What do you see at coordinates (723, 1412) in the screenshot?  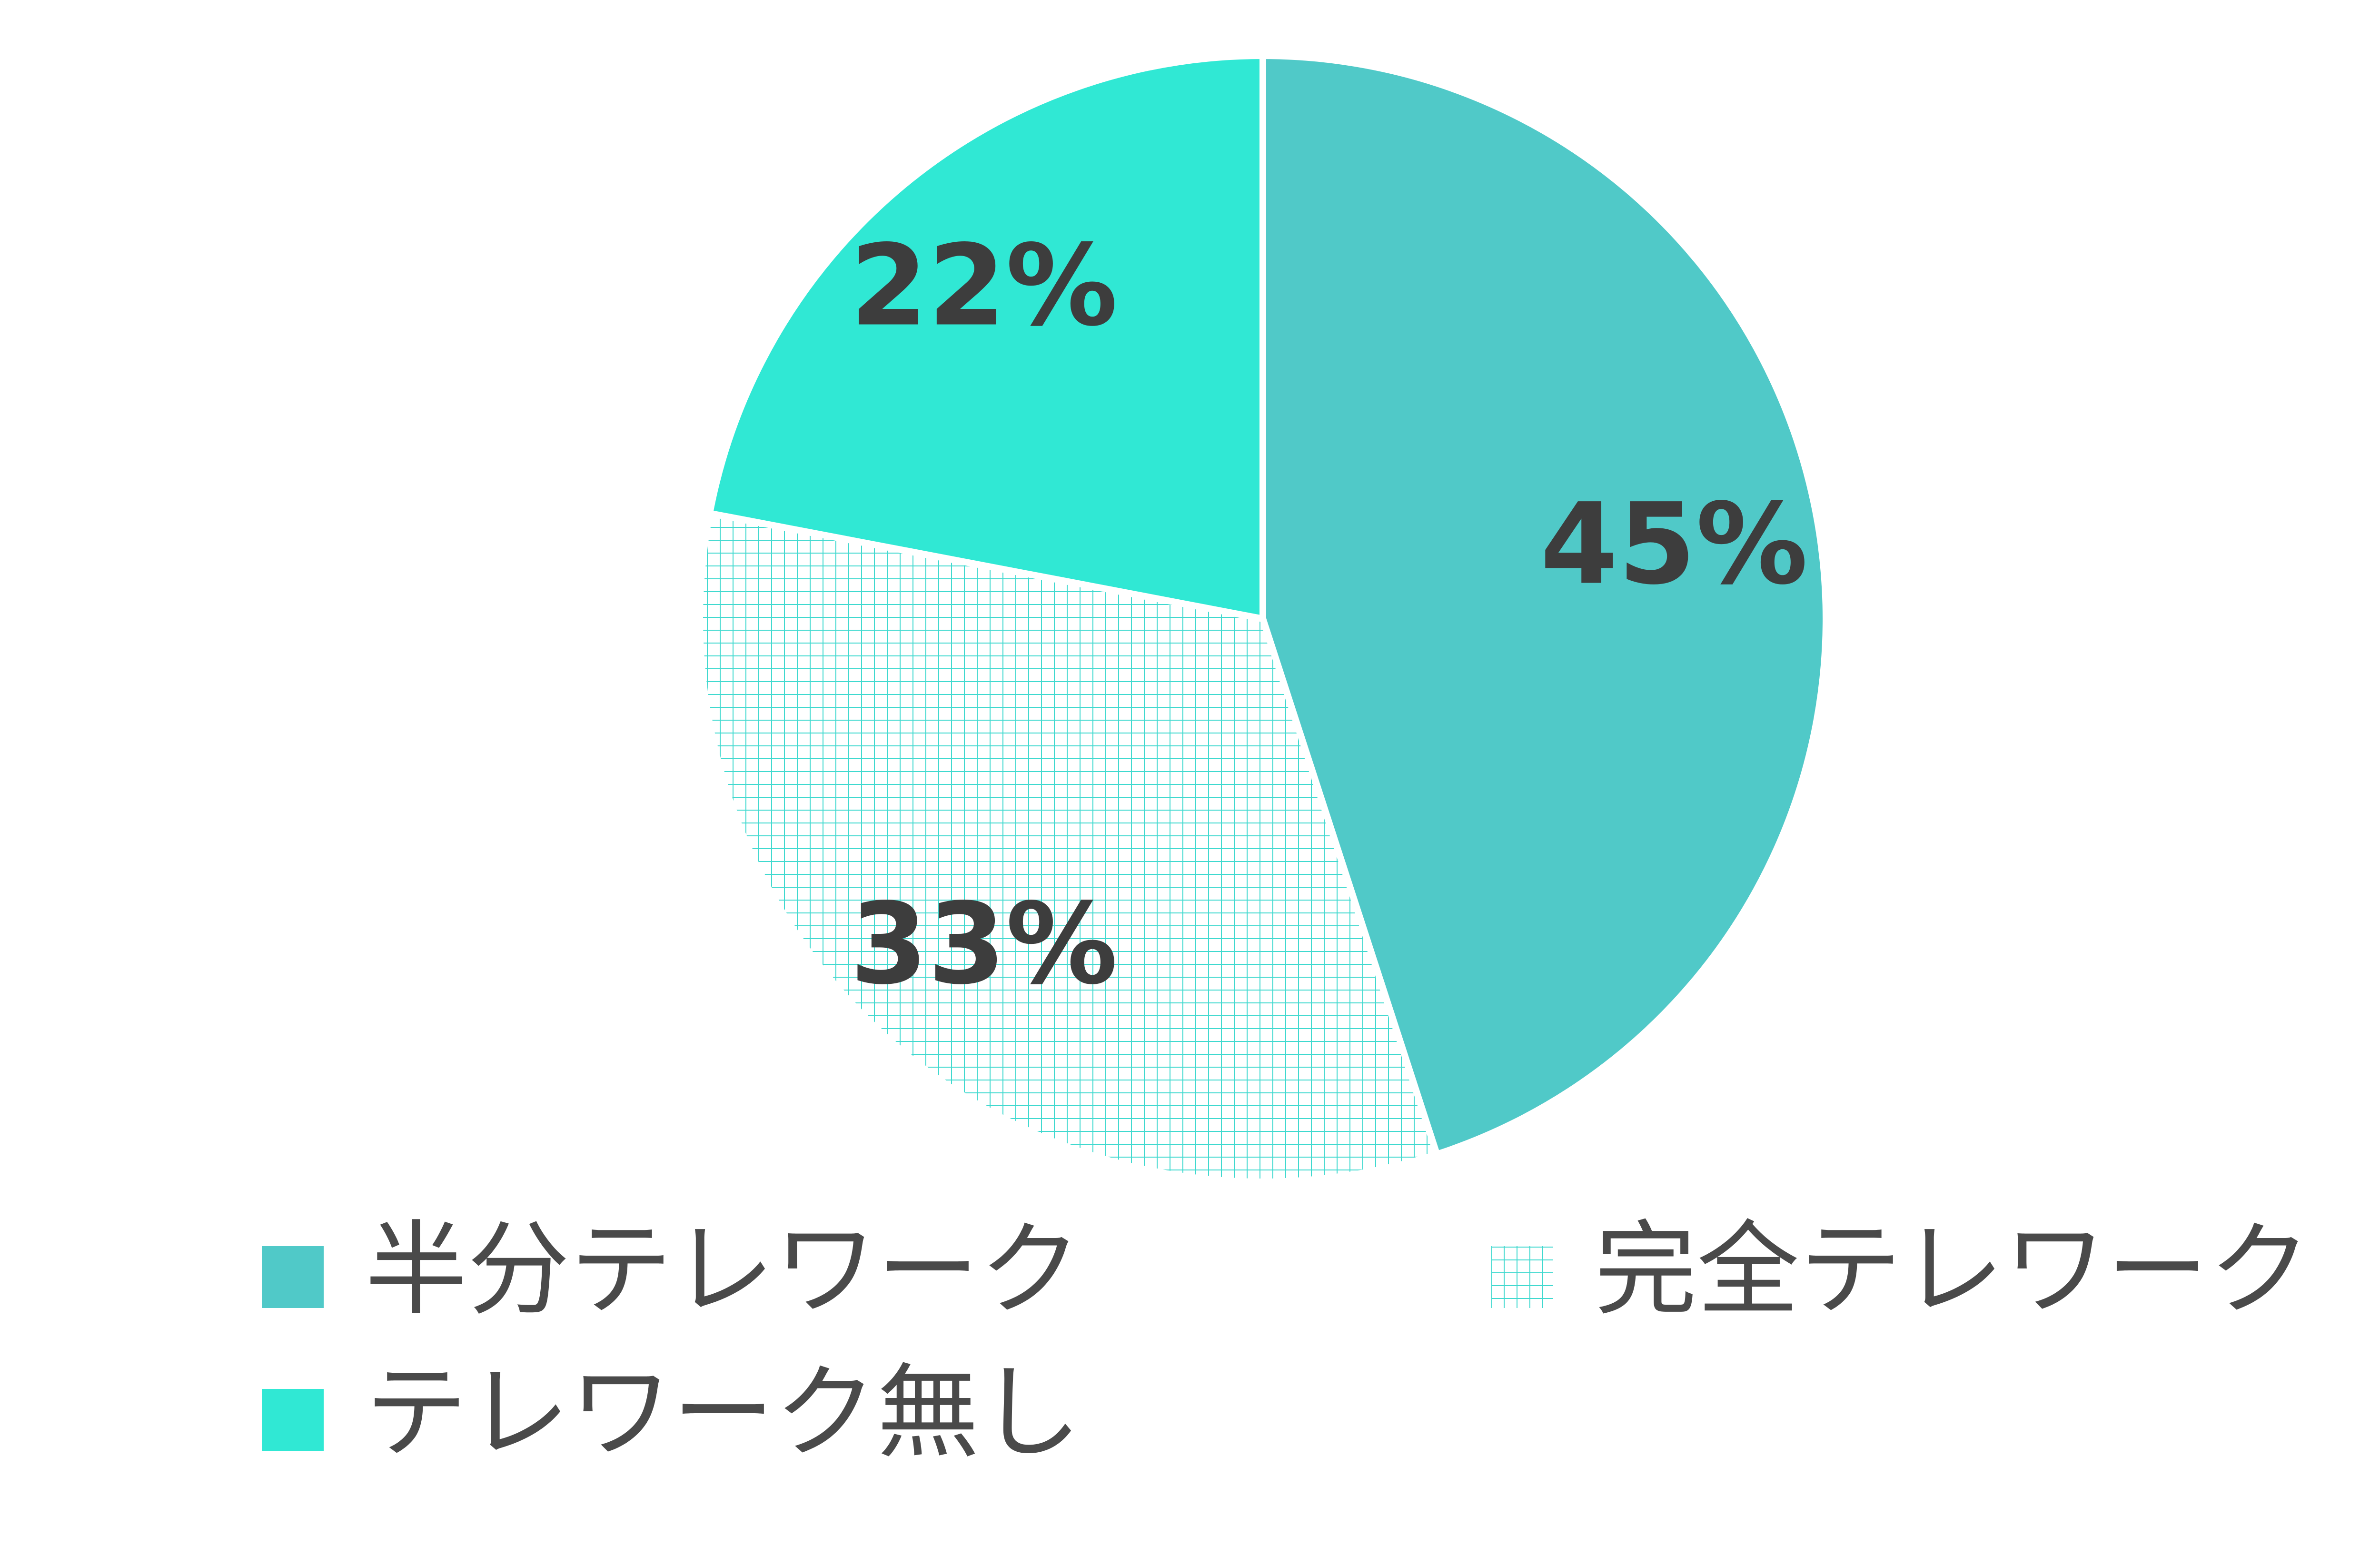 I see `legend-label: テレワーク無し` at bounding box center [723, 1412].